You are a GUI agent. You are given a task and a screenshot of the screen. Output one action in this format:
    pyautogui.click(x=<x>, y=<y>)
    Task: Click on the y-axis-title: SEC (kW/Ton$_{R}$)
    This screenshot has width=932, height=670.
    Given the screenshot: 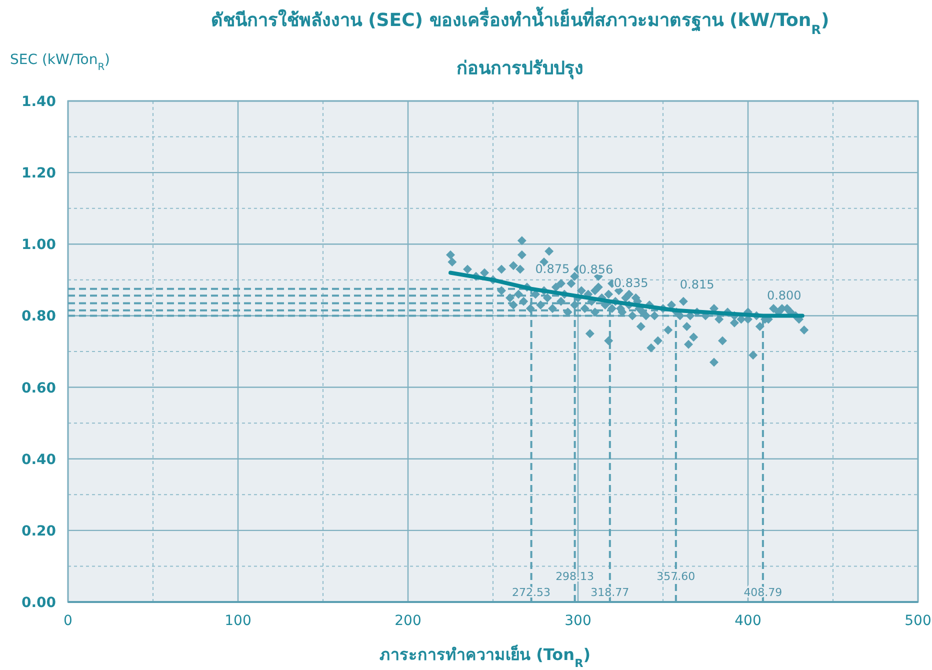 What is the action you would take?
    pyautogui.click(x=60, y=62)
    